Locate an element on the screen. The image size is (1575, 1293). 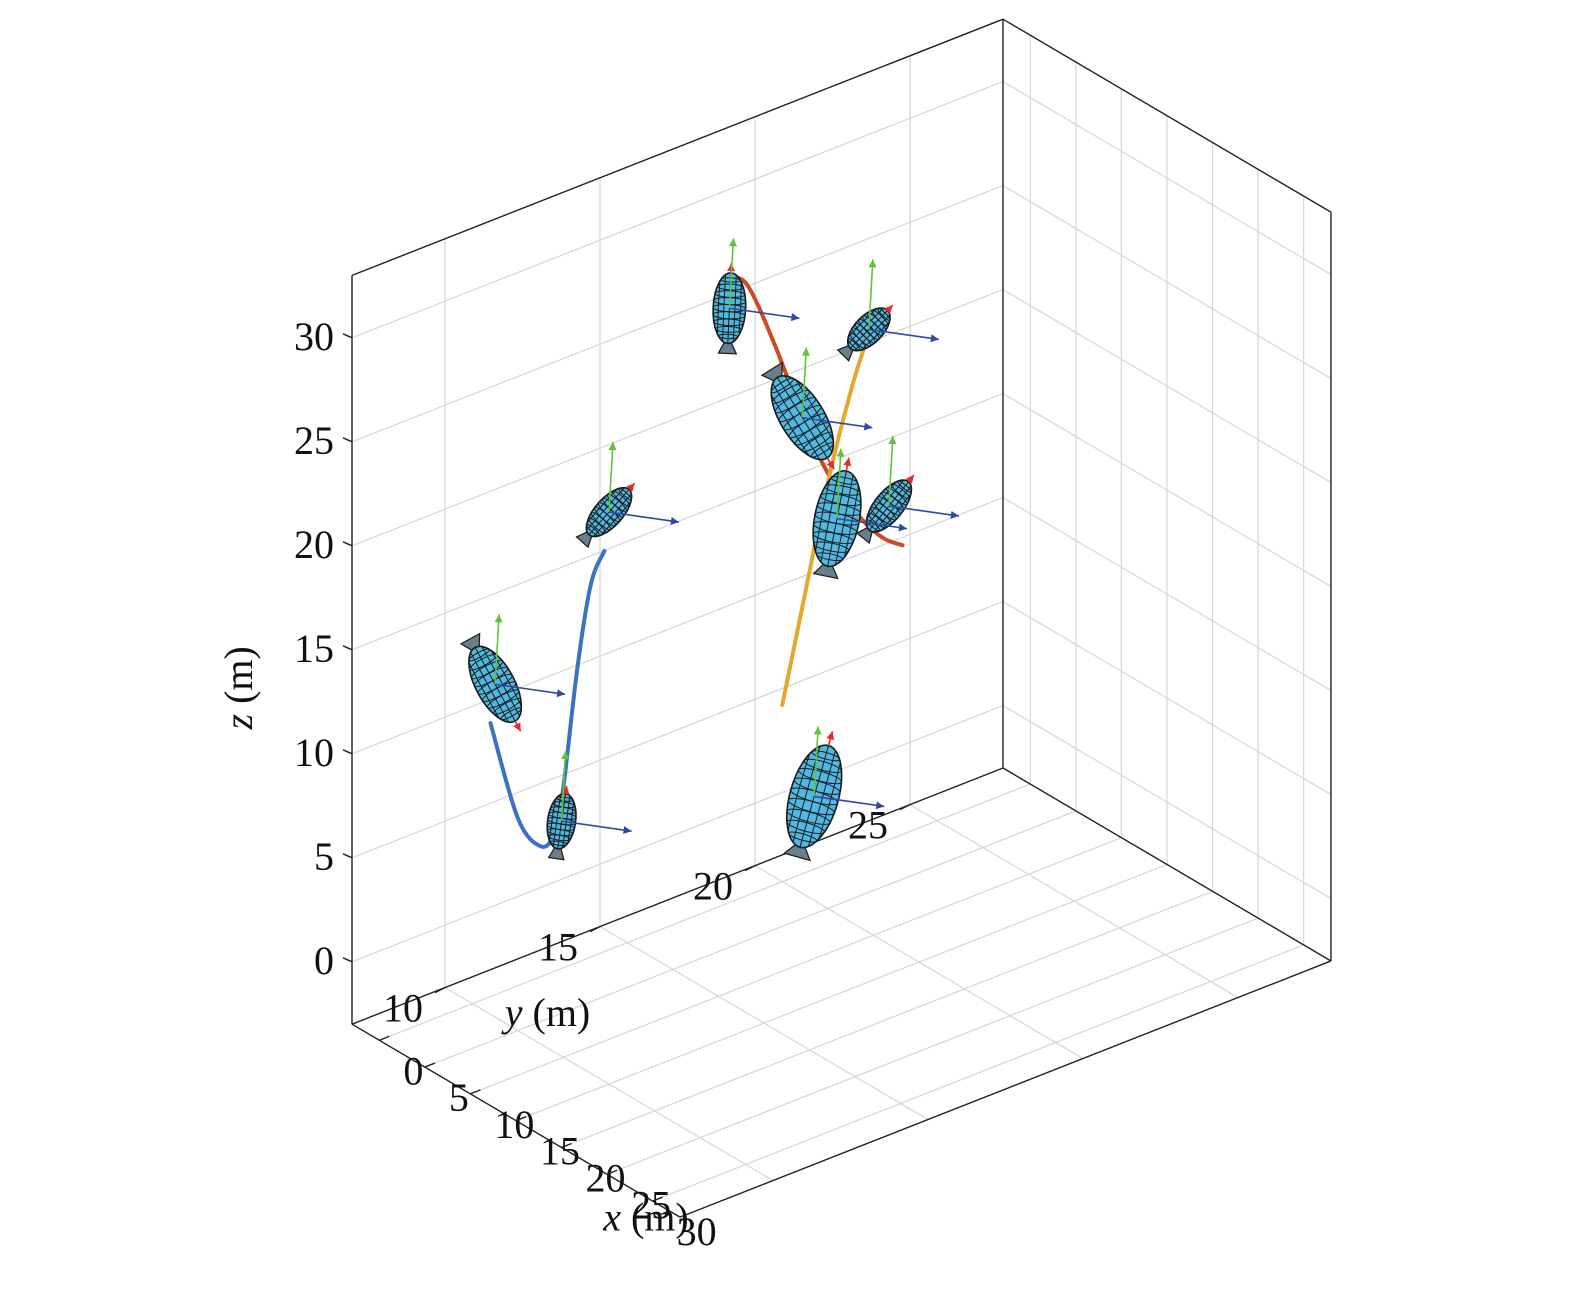
z-axis-unit: (m) is located at coordinates (238, 680).